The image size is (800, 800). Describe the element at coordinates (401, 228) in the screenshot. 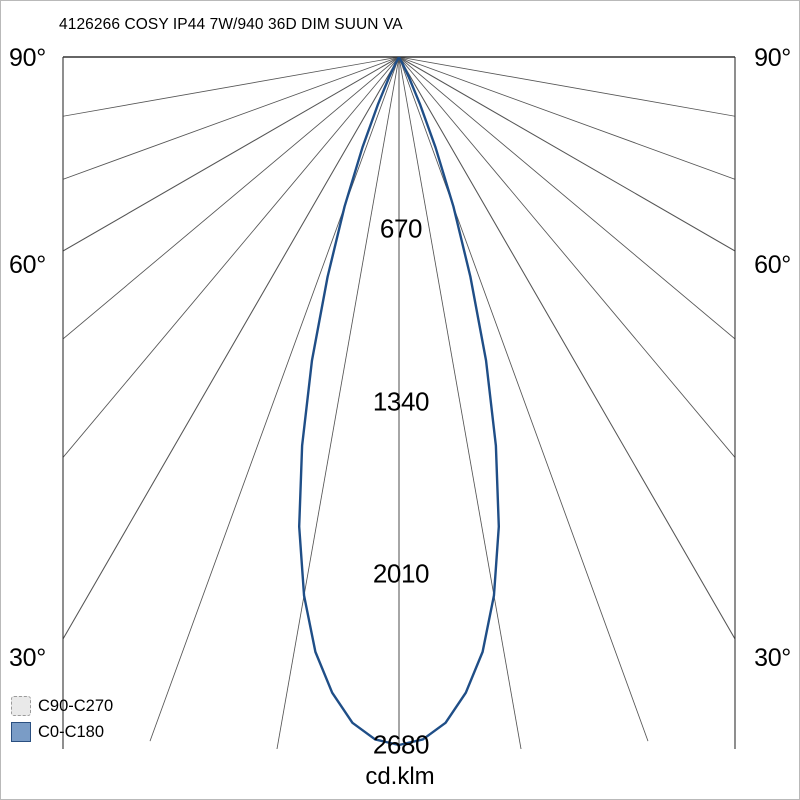

I see `radial-label-670: 670` at that location.